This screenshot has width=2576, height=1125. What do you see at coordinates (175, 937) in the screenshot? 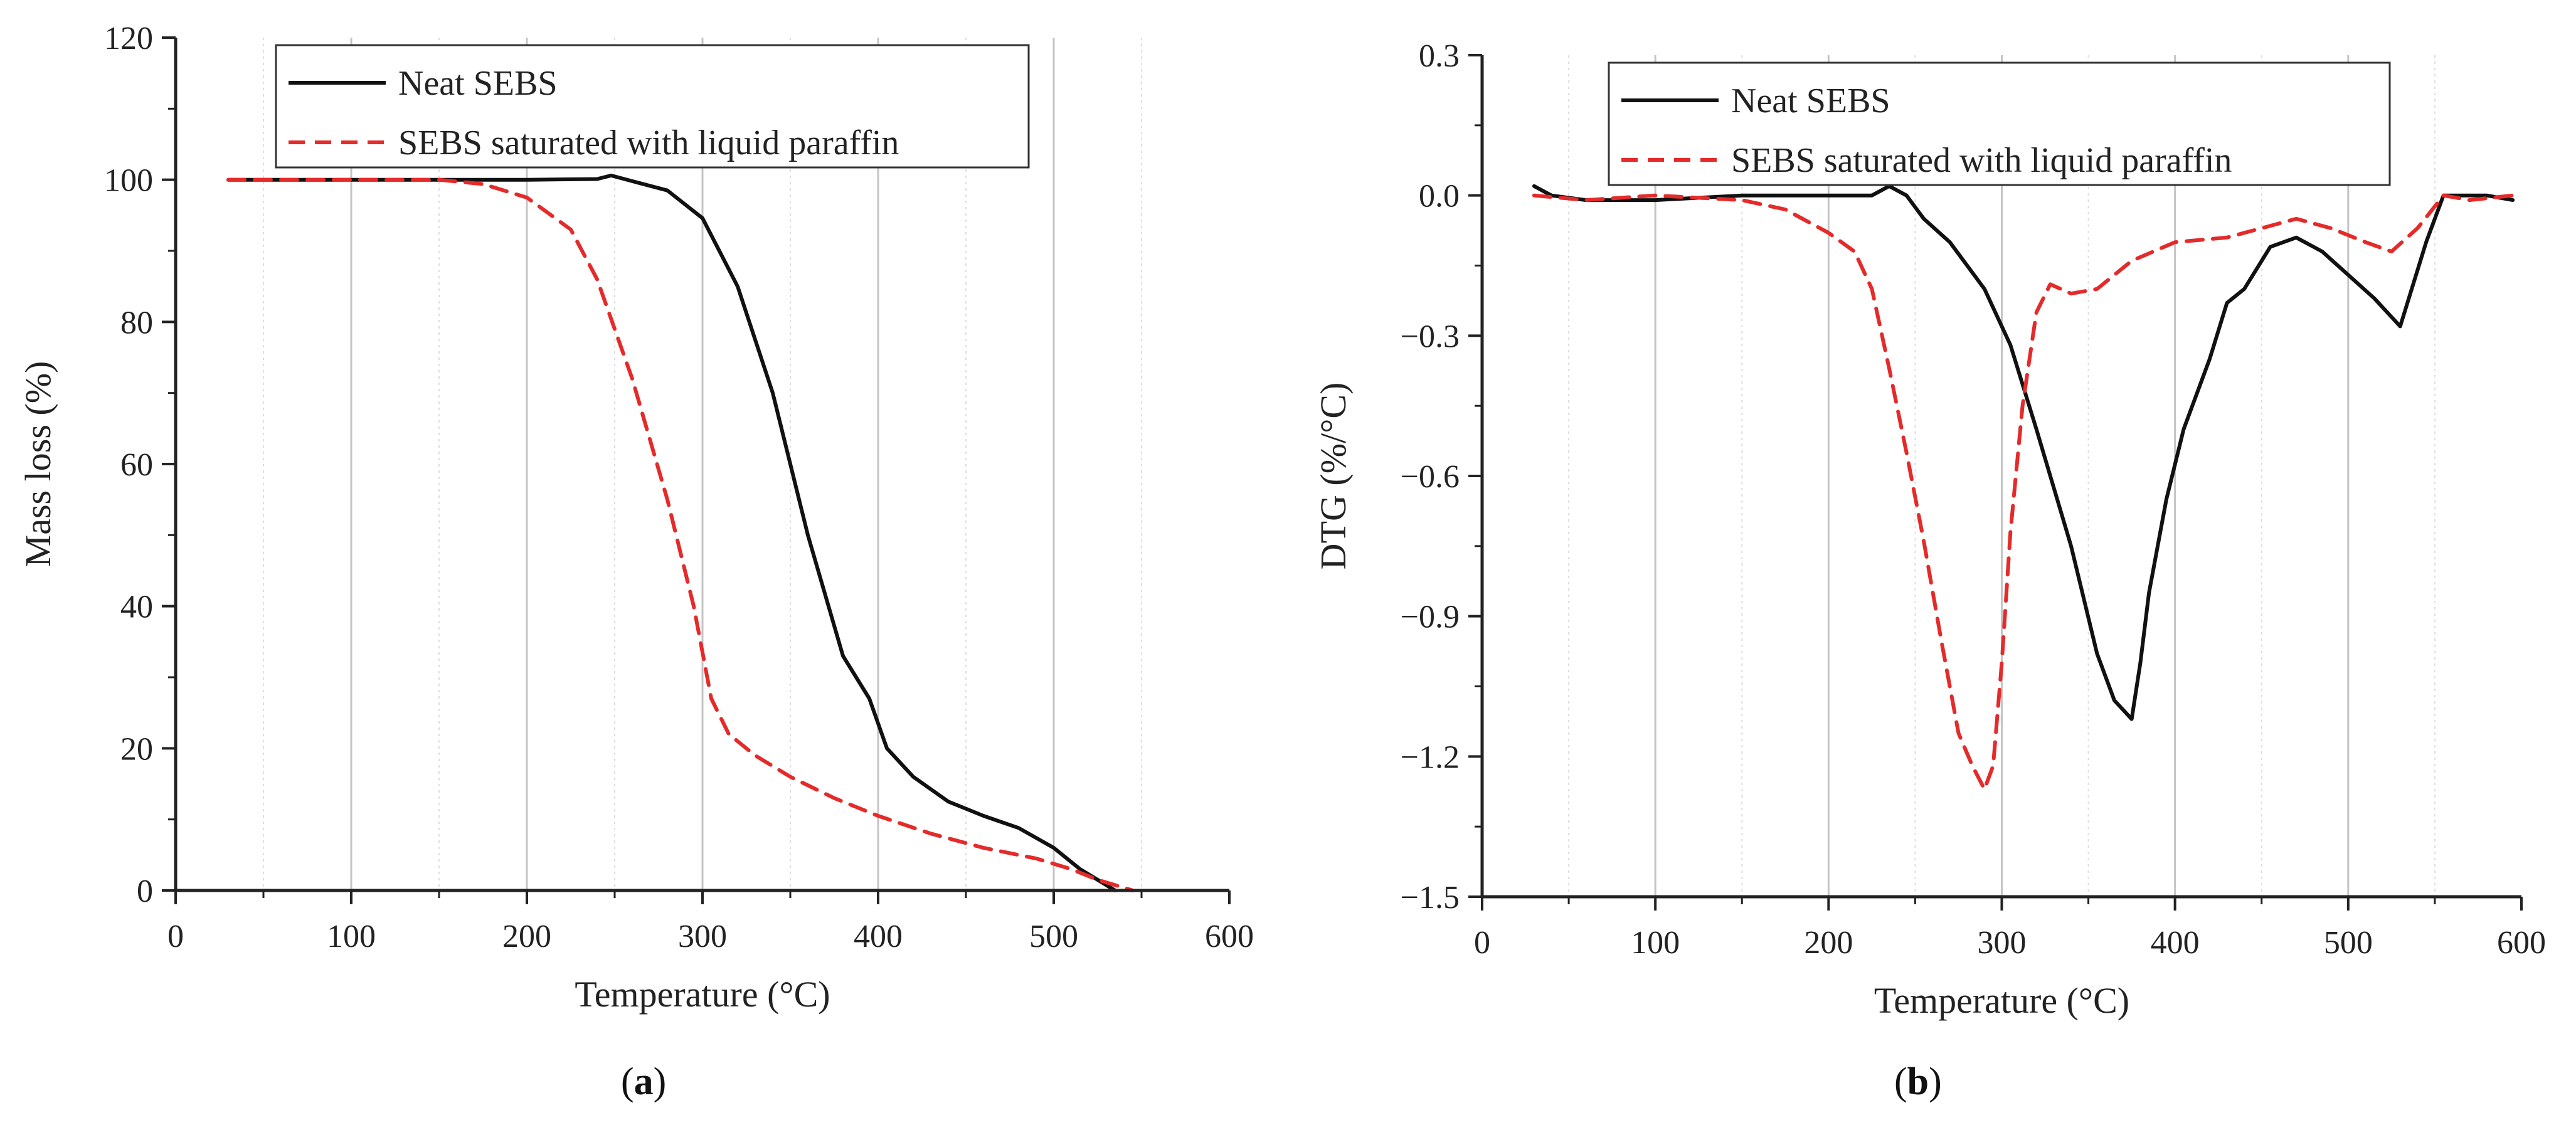
I see `chart-a-x-tick-label: 0` at bounding box center [175, 937].